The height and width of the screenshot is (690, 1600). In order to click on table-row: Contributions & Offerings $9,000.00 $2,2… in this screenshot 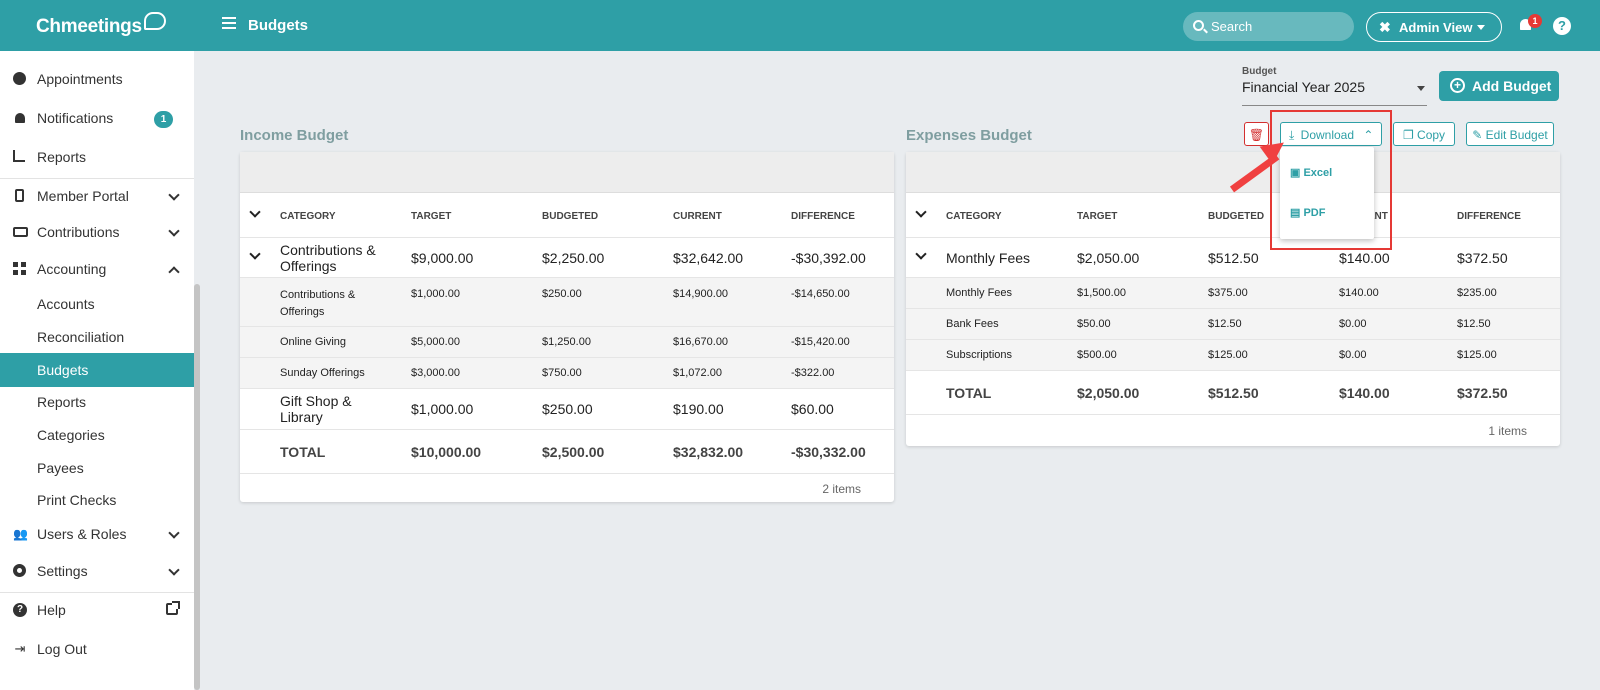, I will do `click(567, 258)`.